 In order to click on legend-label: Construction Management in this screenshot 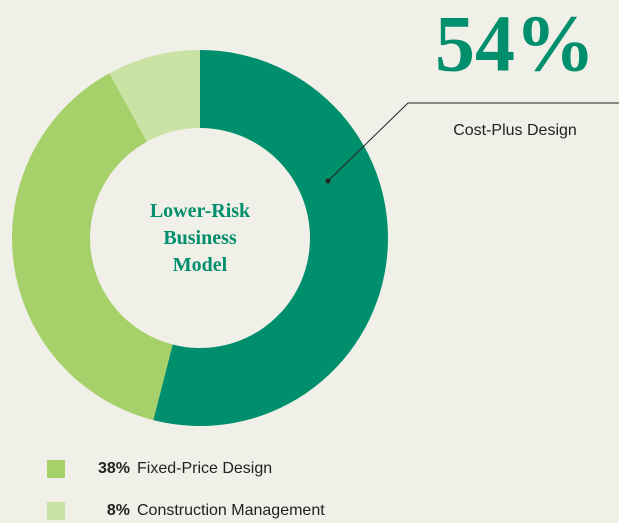, I will do `click(231, 510)`.